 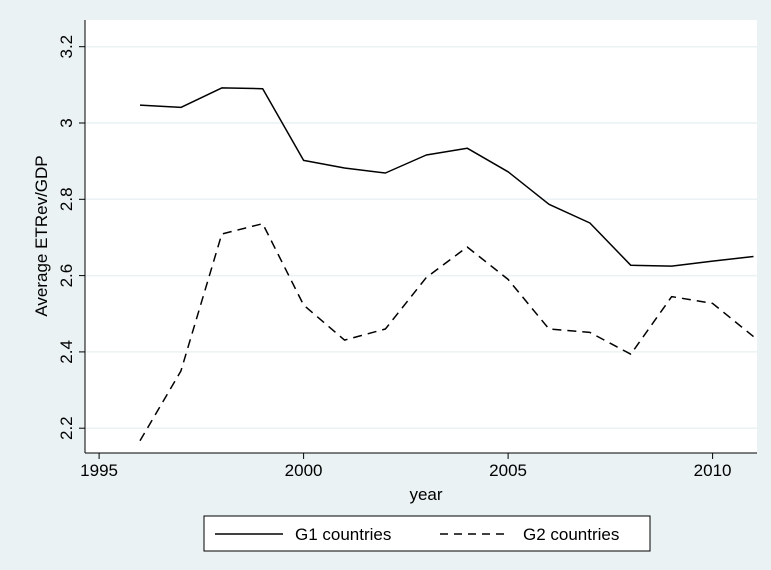 I want to click on y-tick-label: 2.6, so click(x=66, y=276).